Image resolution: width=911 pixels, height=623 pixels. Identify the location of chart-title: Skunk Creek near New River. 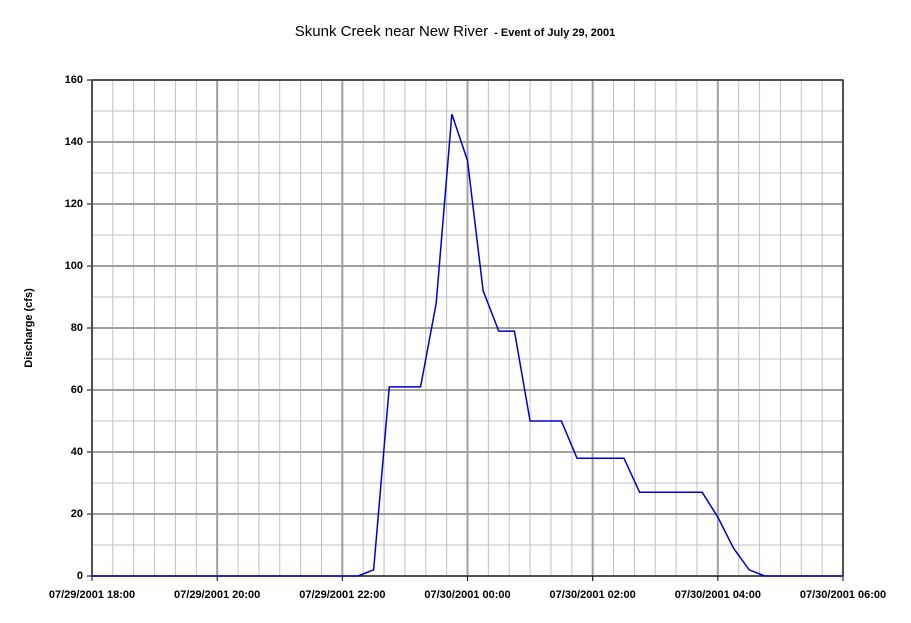
(391, 31).